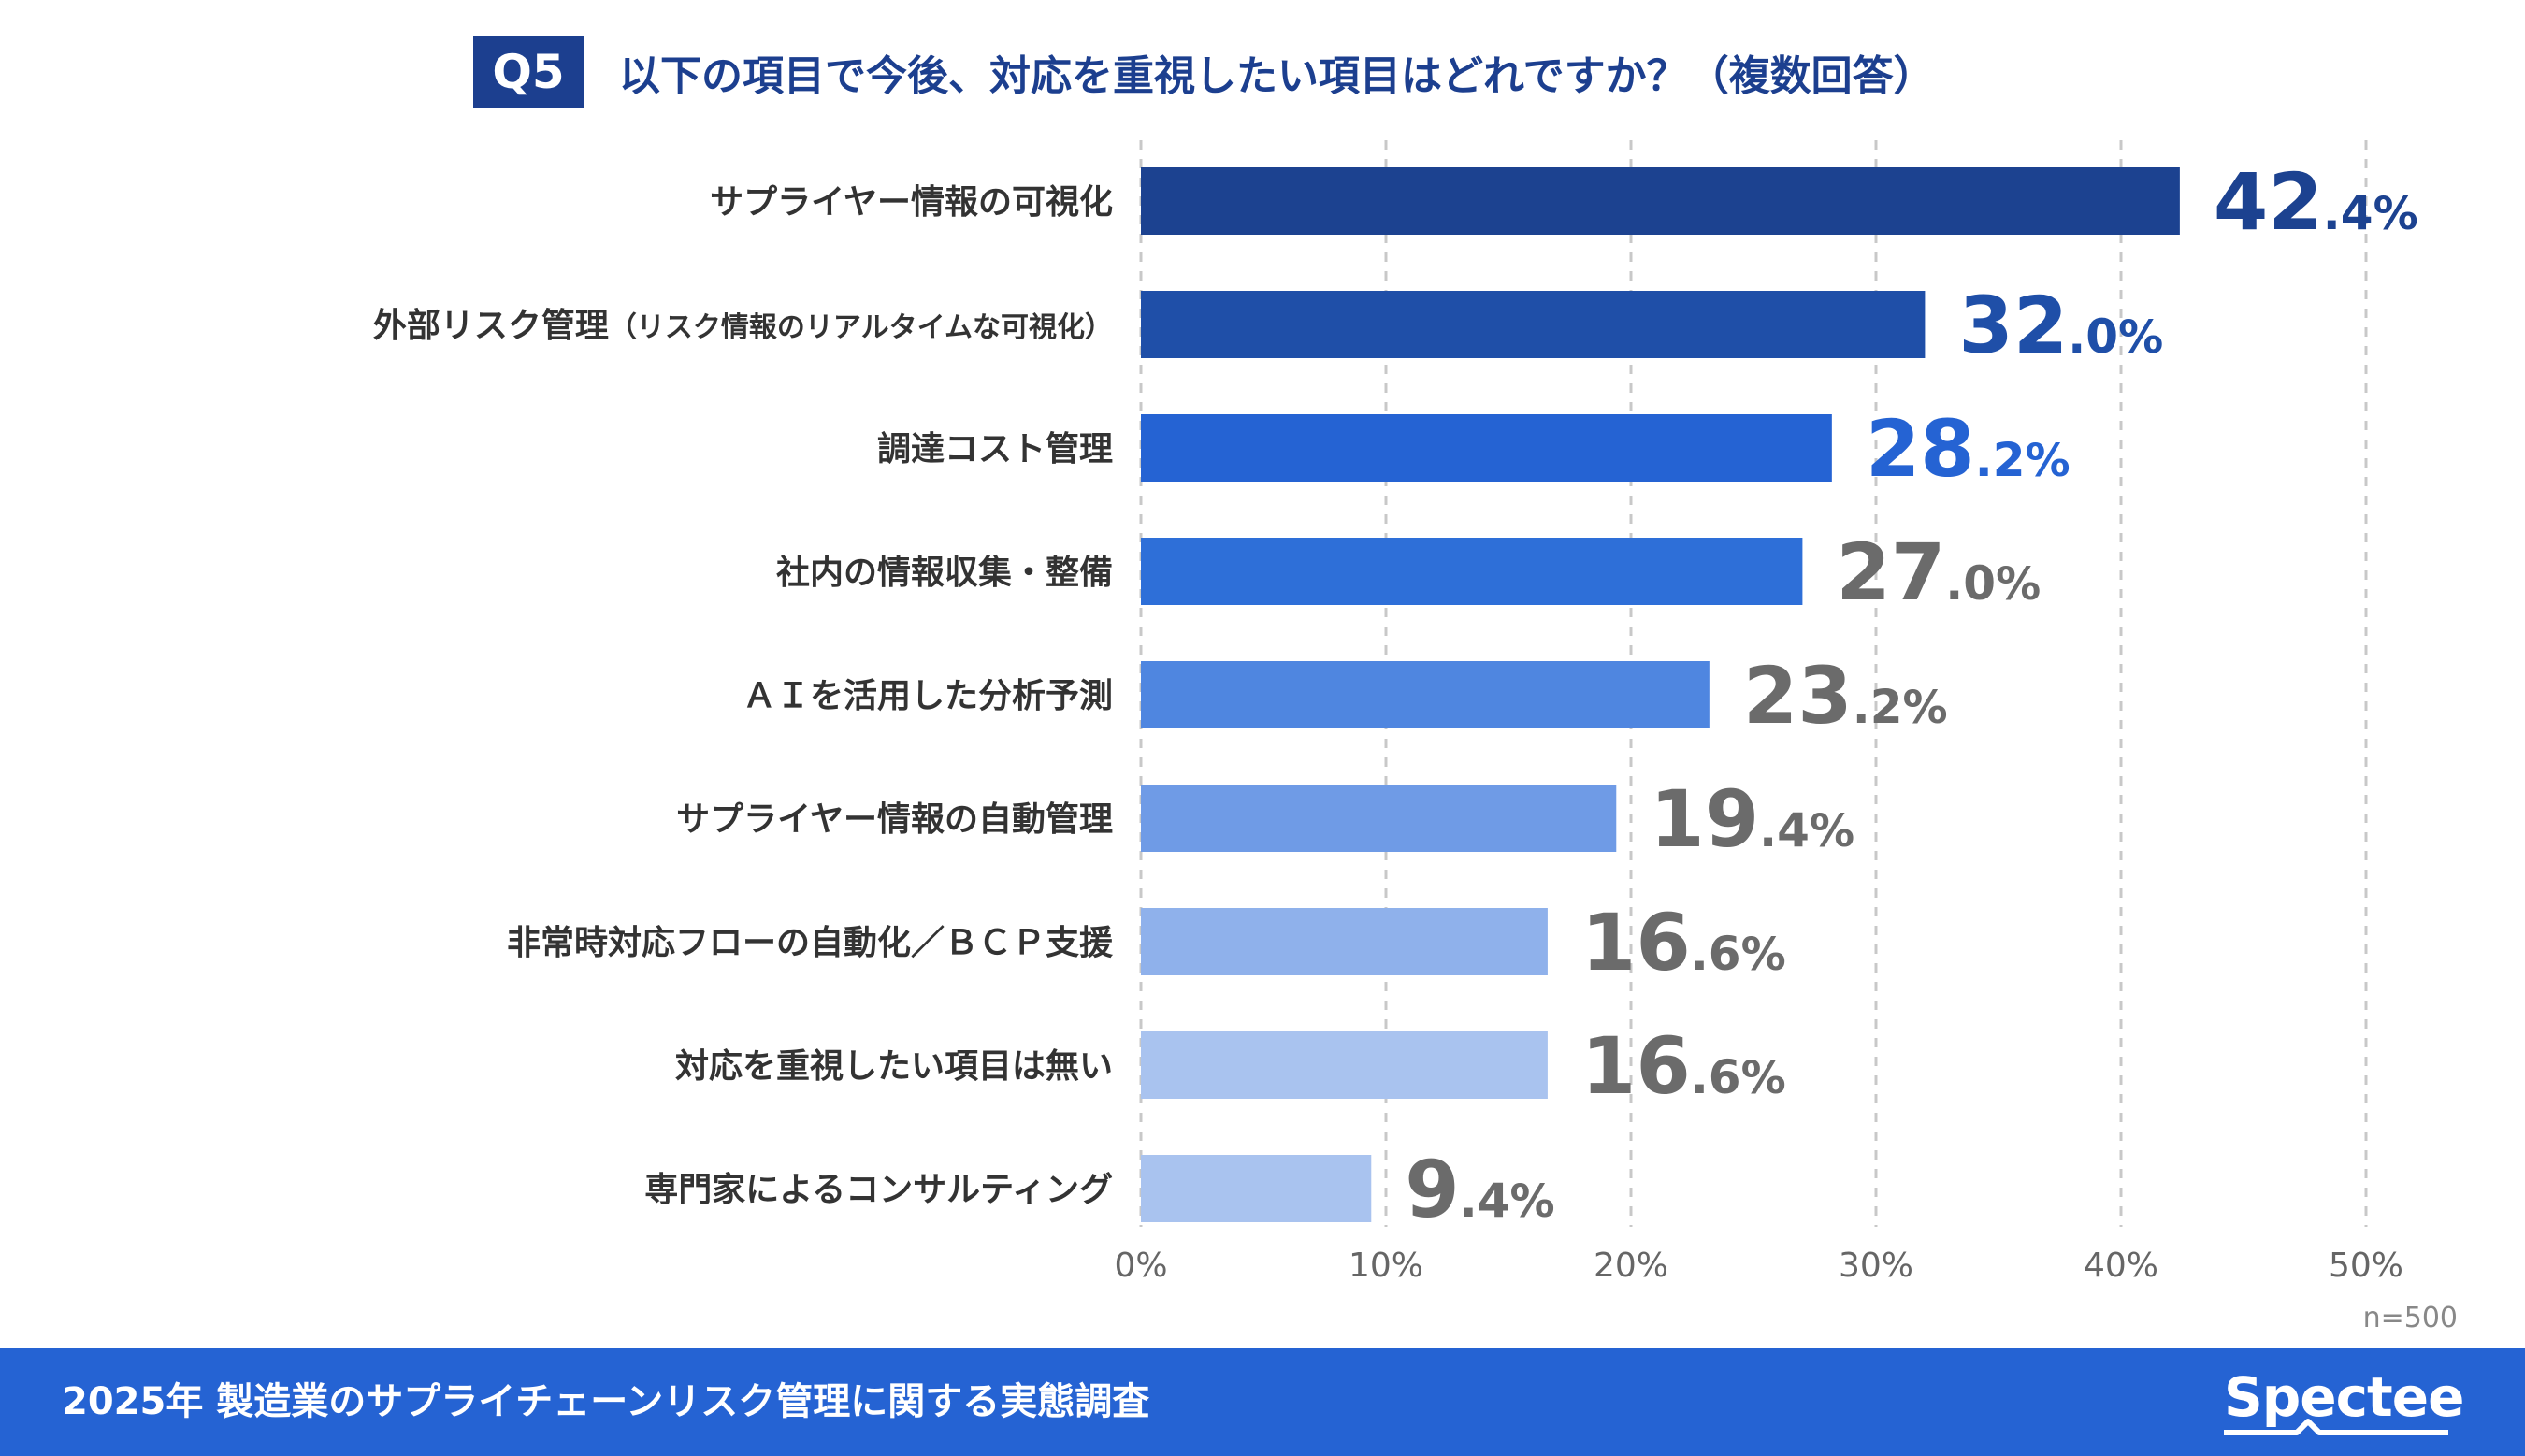  I want to click on category-label-main: 非常時対応フローの自動化／ＢＣＰ支援, so click(810, 943).